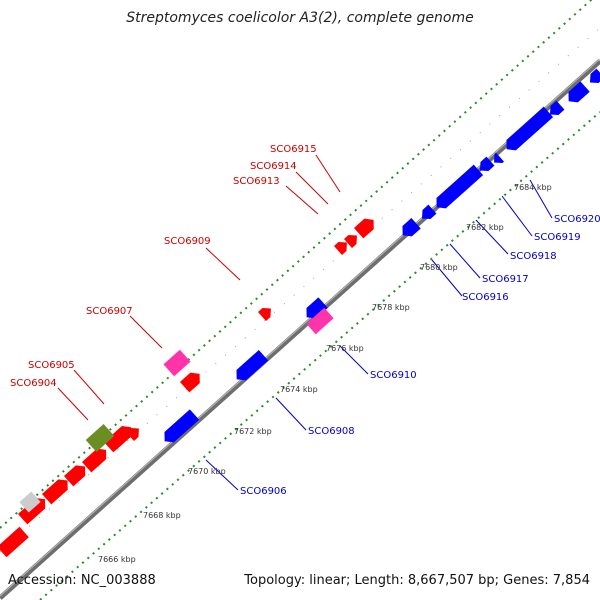 This screenshot has width=600, height=600. I want to click on scale-label: 7666 kbp, so click(117, 559).